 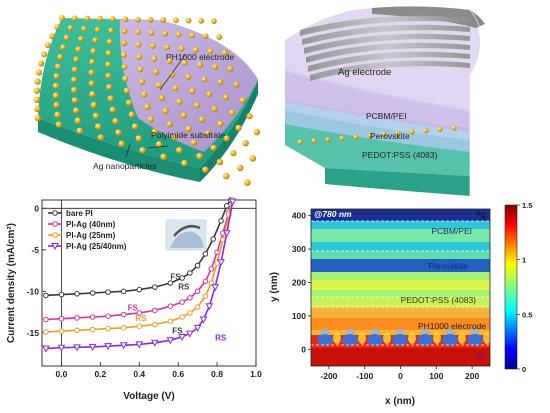 What do you see at coordinates (303, 349) in the screenshot?
I see `hm-y-tick-label: 0` at bounding box center [303, 349].